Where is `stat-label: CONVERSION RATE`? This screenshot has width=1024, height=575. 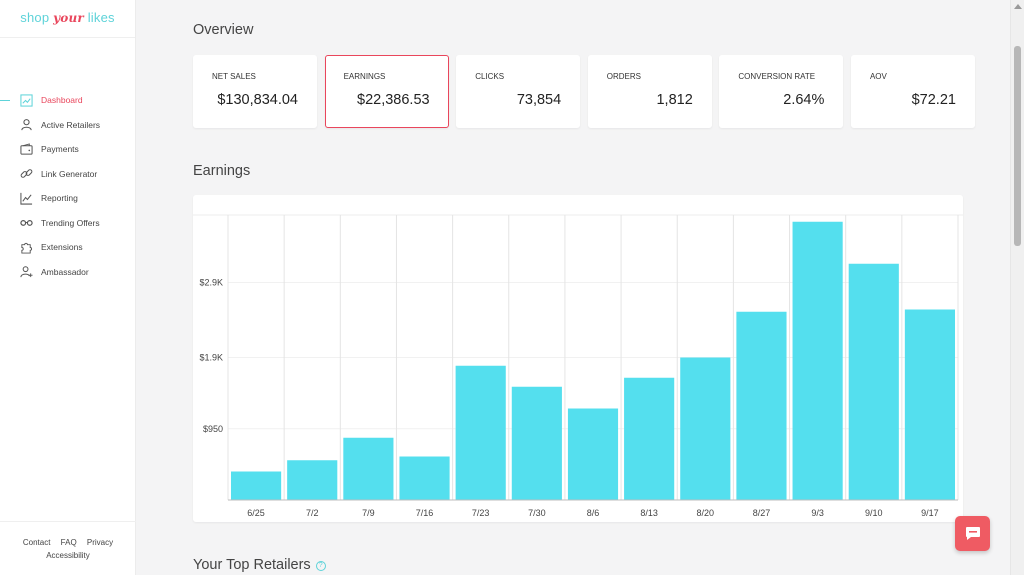
stat-label: CONVERSION RATE is located at coordinates (777, 76).